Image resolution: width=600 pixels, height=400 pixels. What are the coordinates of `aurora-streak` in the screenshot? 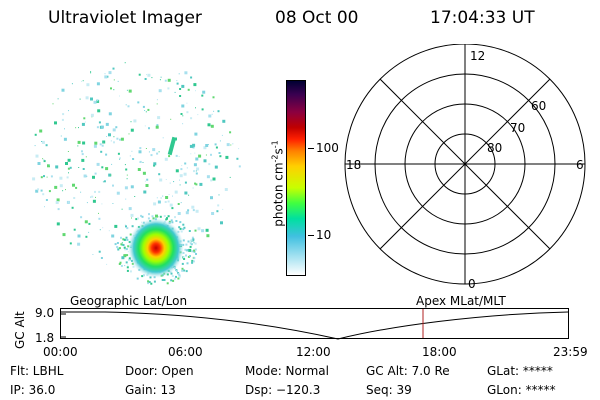 It's located at (172, 146).